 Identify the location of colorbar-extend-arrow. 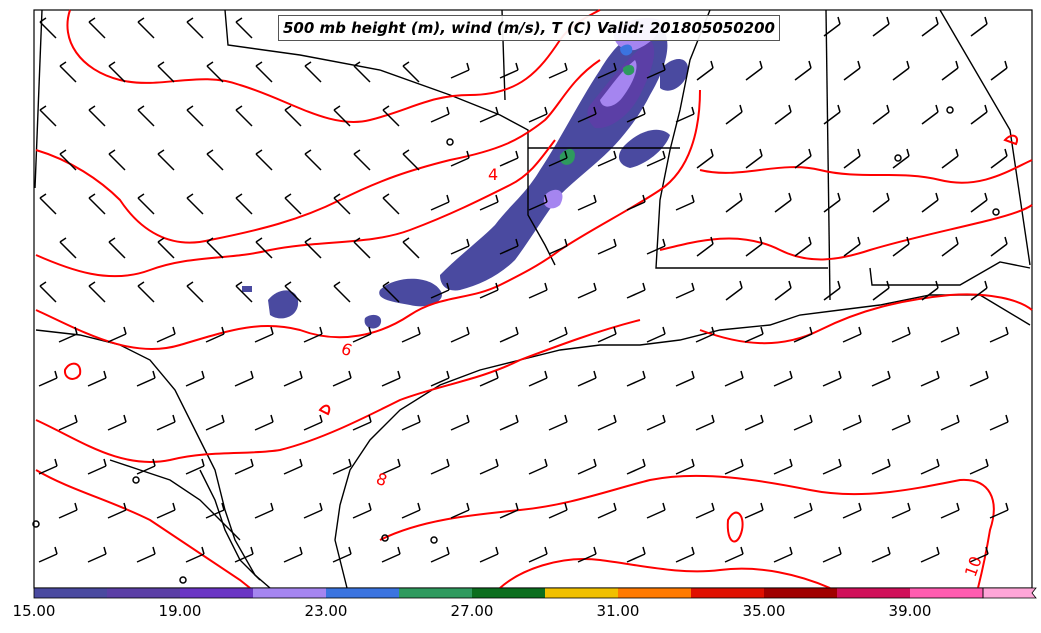
(1009, 593).